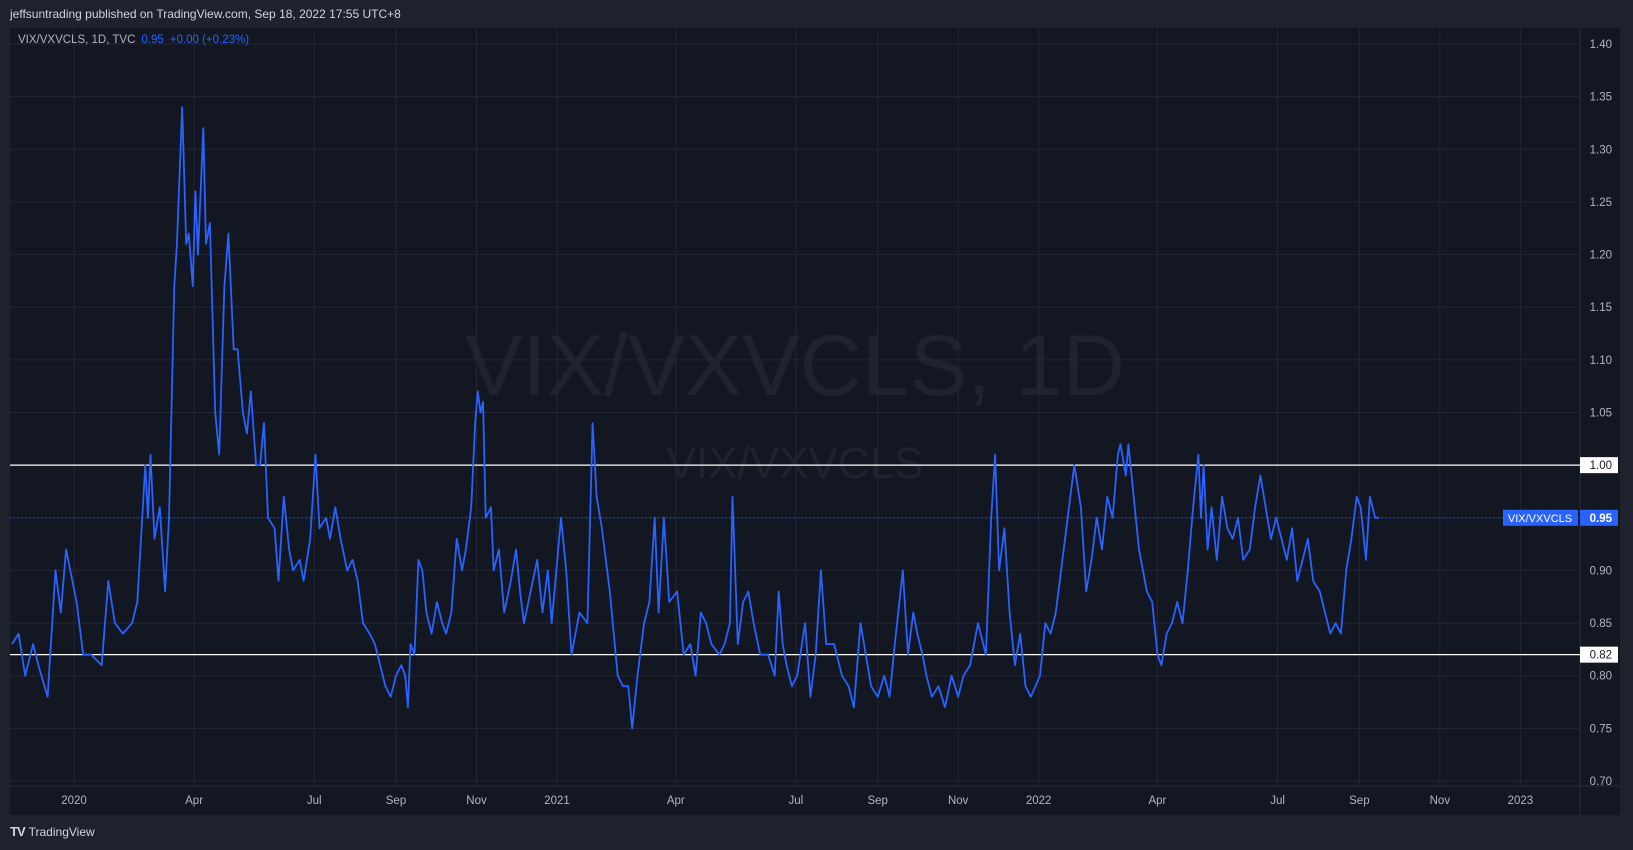  What do you see at coordinates (77, 40) in the screenshot?
I see `legend-symbol: VIX/VXVCLS, 1D, TVC` at bounding box center [77, 40].